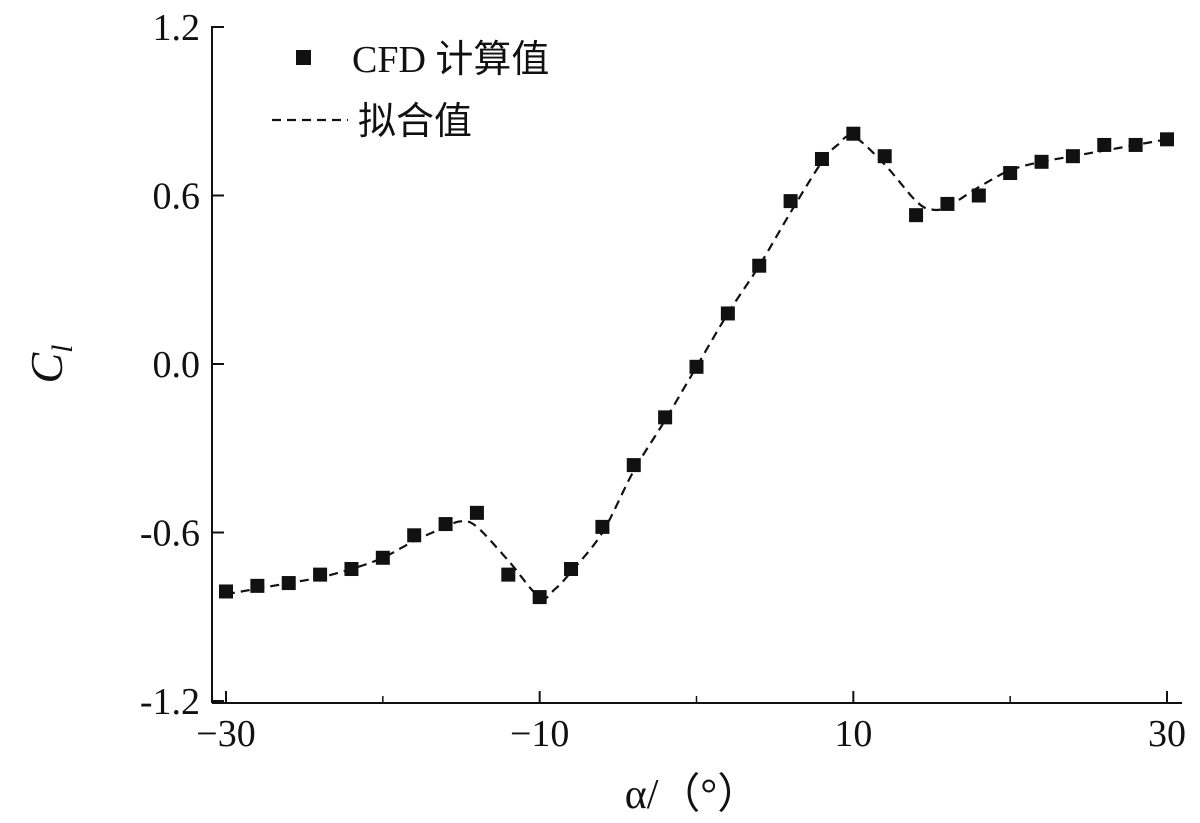 This screenshot has width=1200, height=823. Describe the element at coordinates (450, 60) in the screenshot. I see `legend-label-cfd: CFD 计算值` at that location.